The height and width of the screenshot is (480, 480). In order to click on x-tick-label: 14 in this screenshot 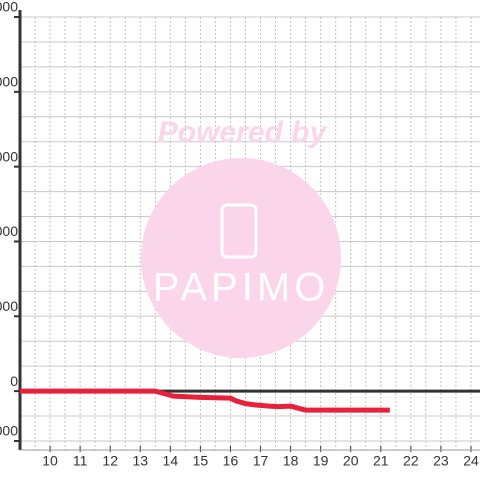, I will do `click(171, 461)`.